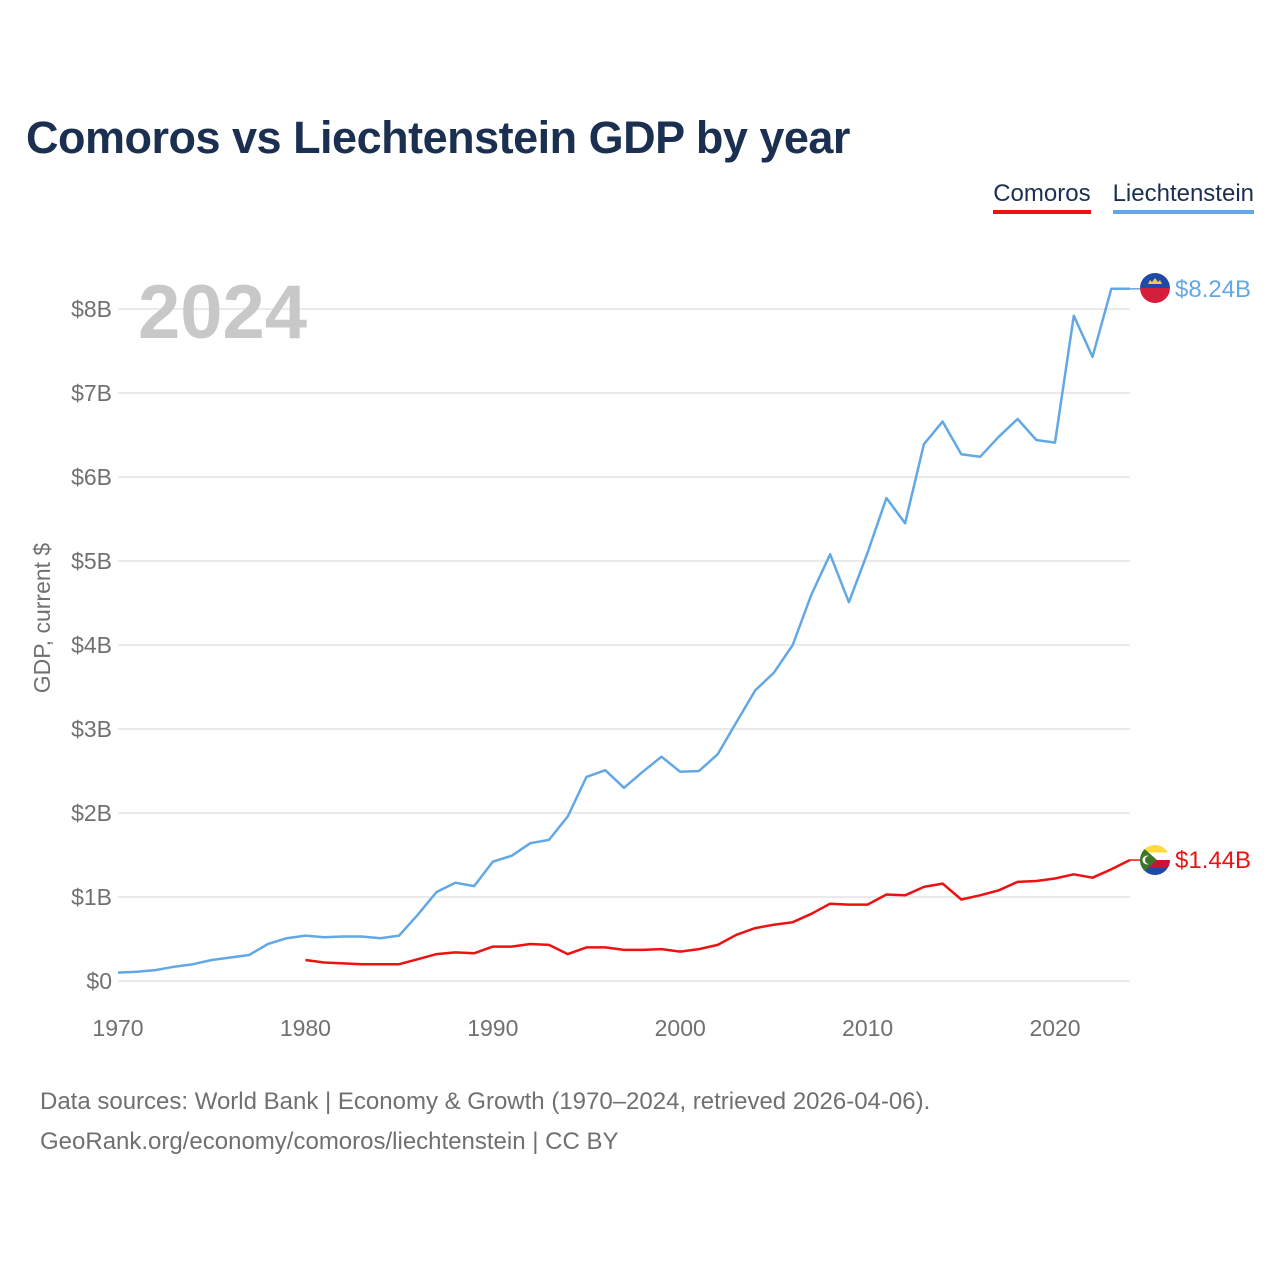  I want to click on year-watermark: 2024, so click(222, 312).